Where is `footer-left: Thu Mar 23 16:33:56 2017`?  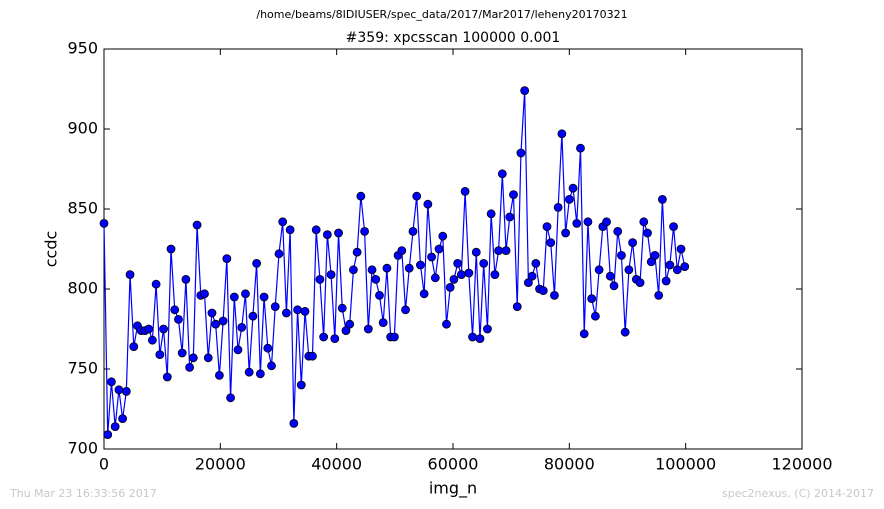 footer-left: Thu Mar 23 16:33:56 2017 is located at coordinates (83, 493).